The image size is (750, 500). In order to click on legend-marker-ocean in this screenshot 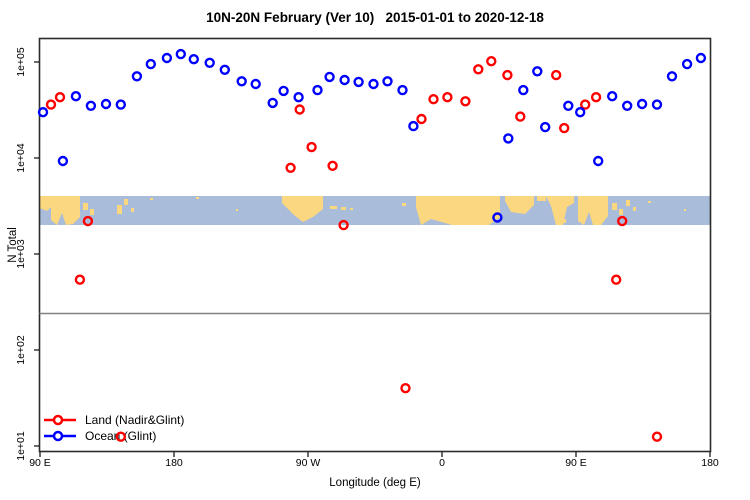, I will do `click(60, 436)`.